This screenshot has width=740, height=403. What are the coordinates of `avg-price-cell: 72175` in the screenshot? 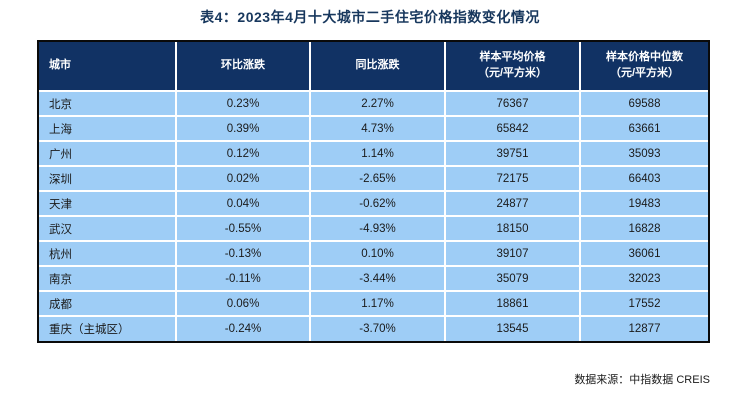 It's located at (513, 179).